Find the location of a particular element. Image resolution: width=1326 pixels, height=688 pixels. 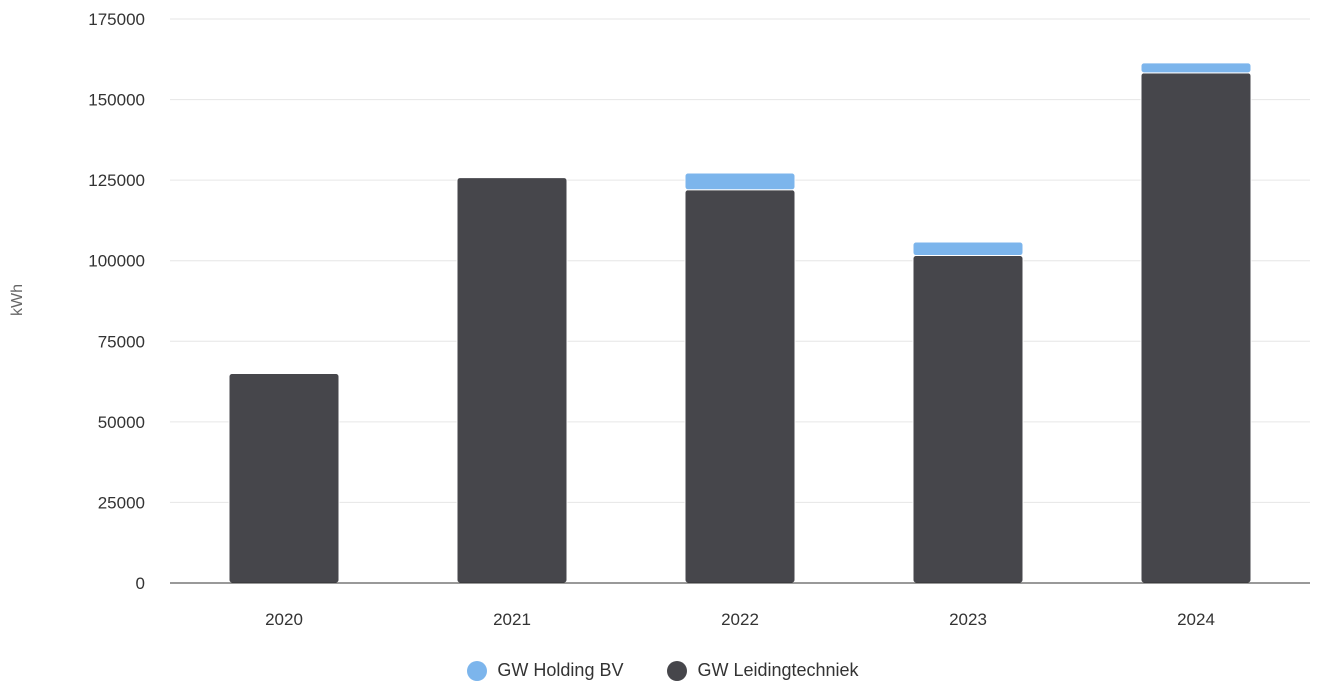

x-tick-label: 2023 is located at coordinates (968, 619).